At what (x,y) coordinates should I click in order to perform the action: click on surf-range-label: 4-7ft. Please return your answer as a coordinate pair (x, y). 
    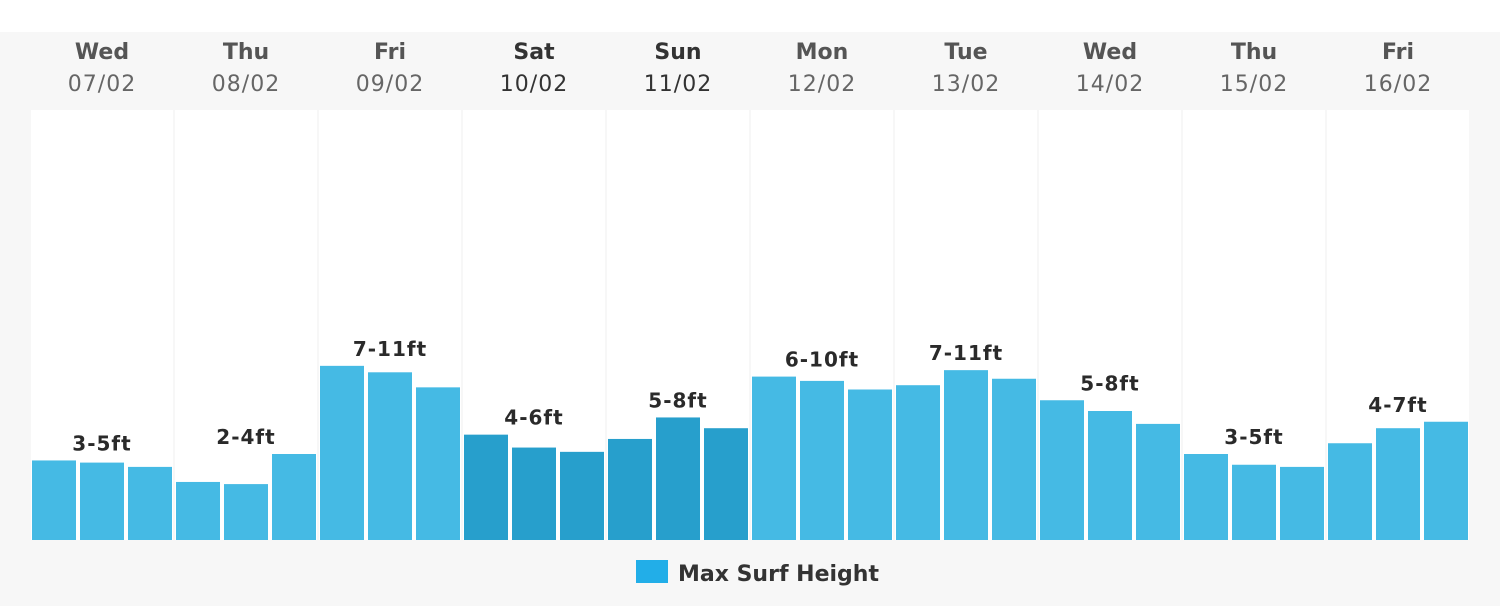
    Looking at the image, I should click on (1397, 405).